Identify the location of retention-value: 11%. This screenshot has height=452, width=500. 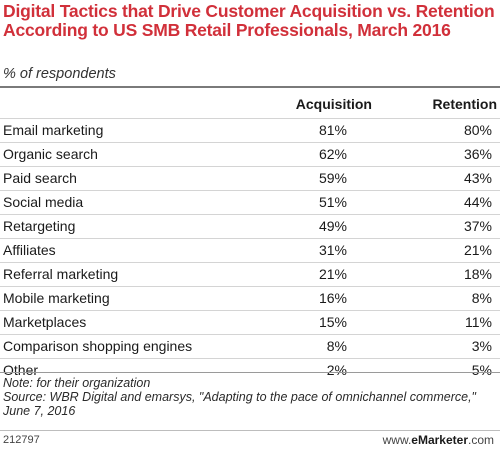
(478, 322).